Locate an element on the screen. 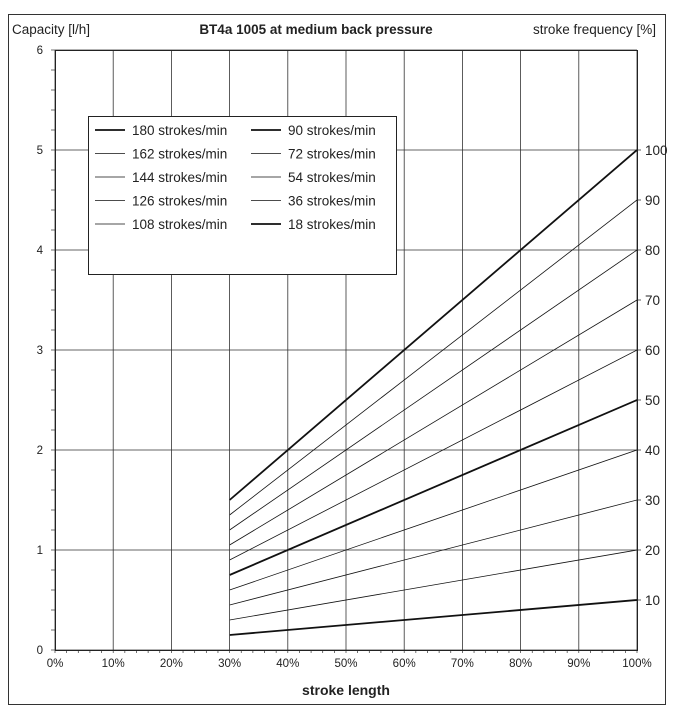 The height and width of the screenshot is (711, 674). x-tick-label: 30% is located at coordinates (229, 664).